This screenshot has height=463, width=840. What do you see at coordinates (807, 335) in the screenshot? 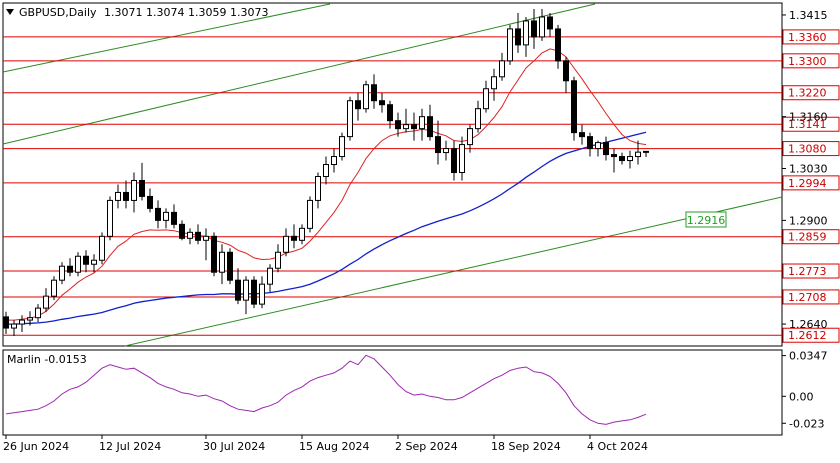
I see `level-label: 1.2612` at bounding box center [807, 335].